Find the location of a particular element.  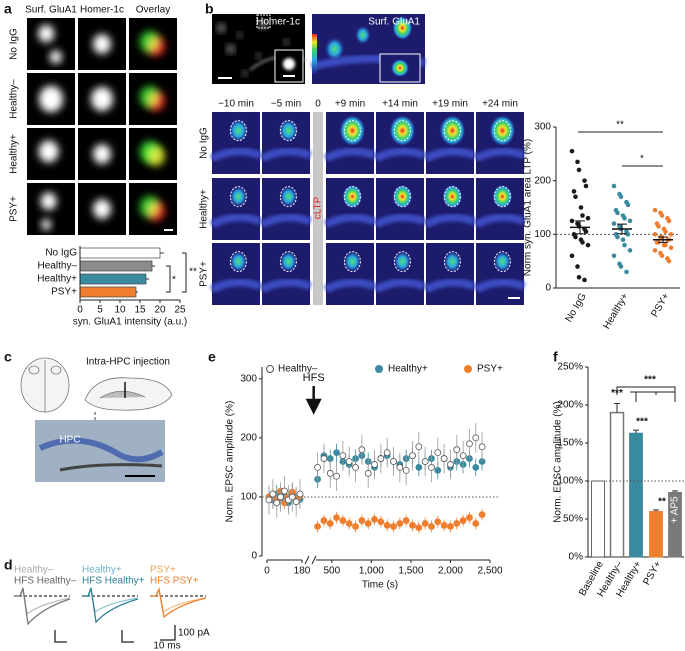

category-label: Healthy+ is located at coordinates (615, 311).